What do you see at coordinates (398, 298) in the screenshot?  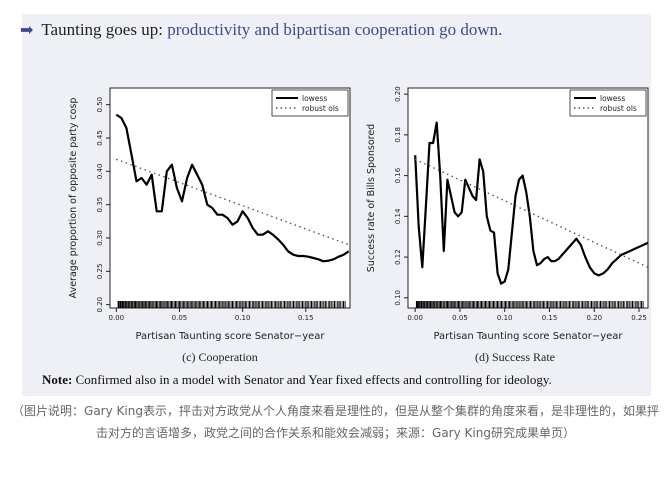 I see `y-tick-label: 0.10` at bounding box center [398, 298].